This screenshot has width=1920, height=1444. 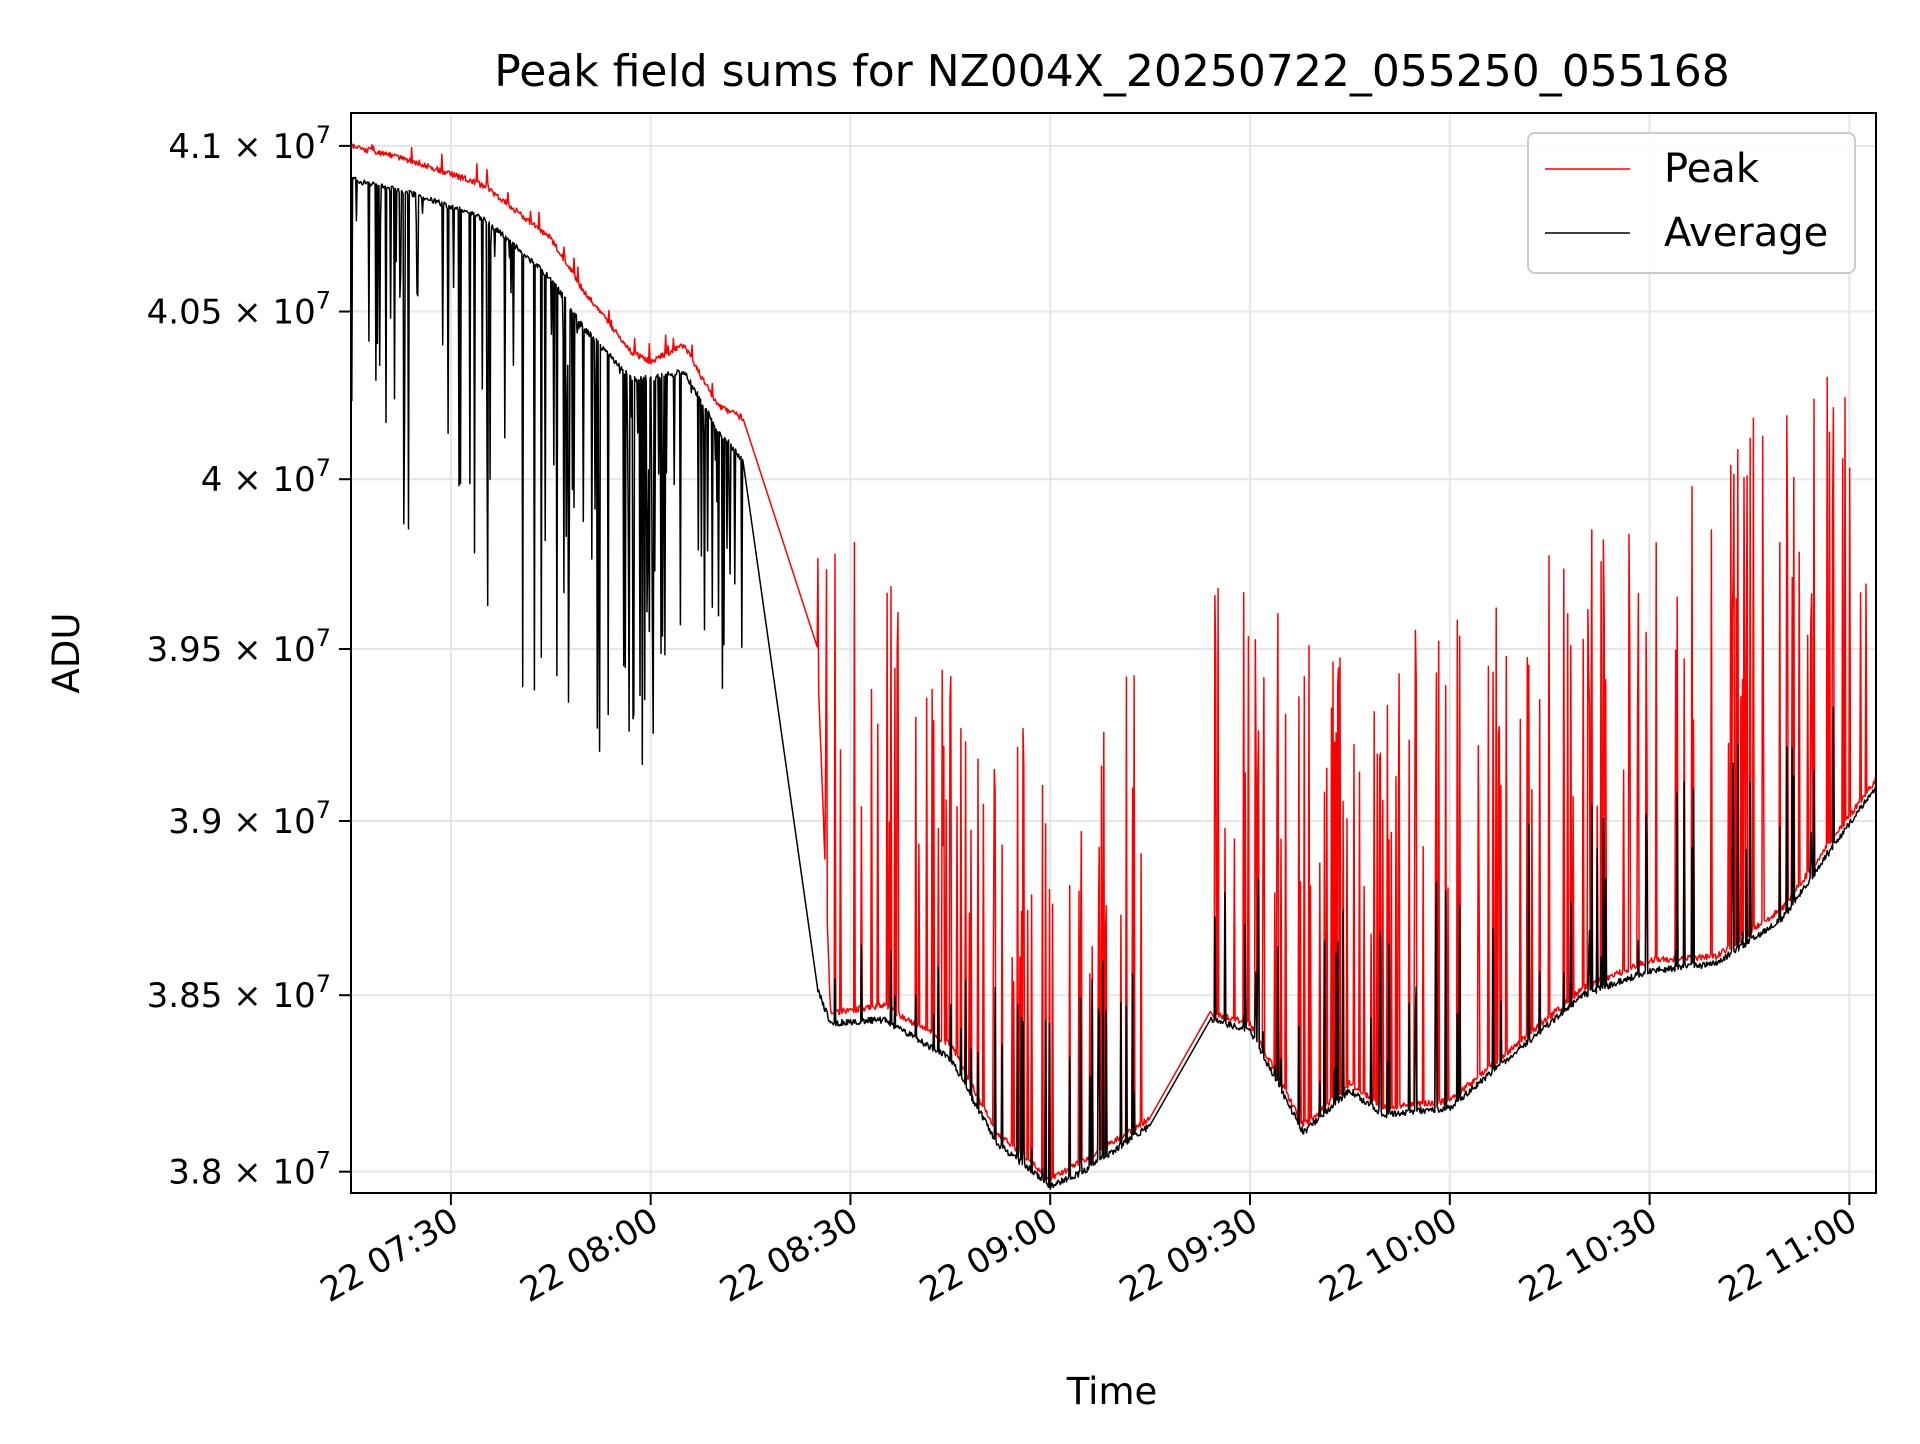 What do you see at coordinates (185, 996) in the screenshot?
I see `y-tick-mantissa: 3.85` at bounding box center [185, 996].